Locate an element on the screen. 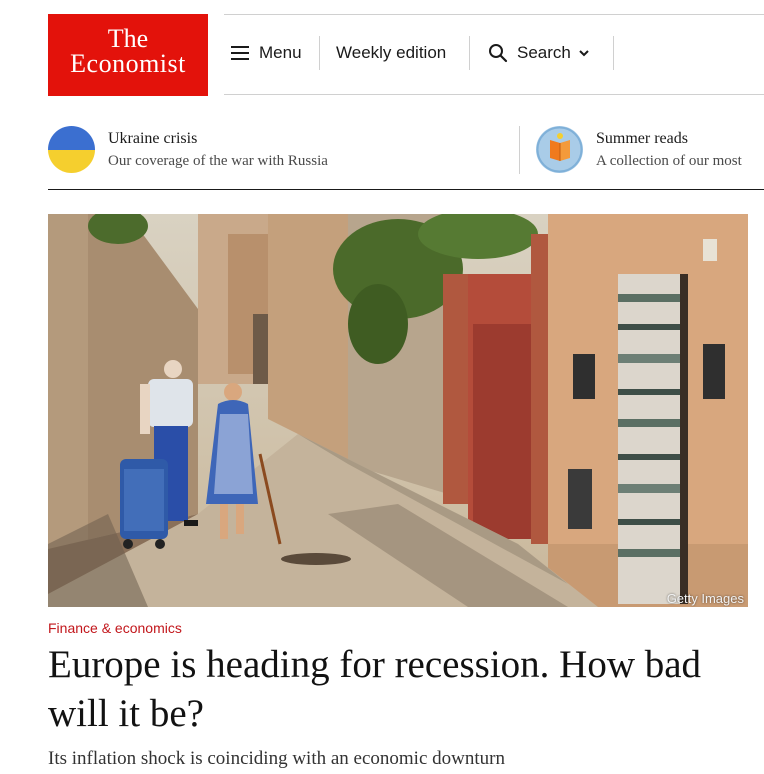 Image resolution: width=764 pixels, height=774 pixels. topic-subtitle-ukraine: Our coverage of the war with Russia is located at coordinates (218, 161).